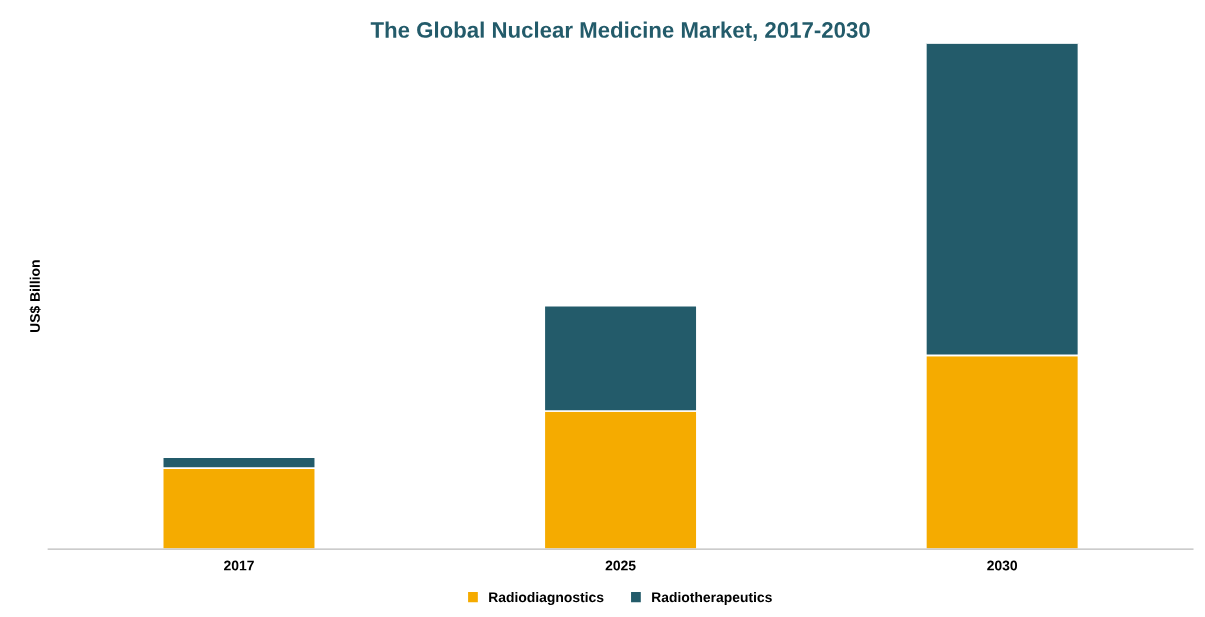  What do you see at coordinates (35, 296) in the screenshot?
I see `y-axis-title: US$ Billion` at bounding box center [35, 296].